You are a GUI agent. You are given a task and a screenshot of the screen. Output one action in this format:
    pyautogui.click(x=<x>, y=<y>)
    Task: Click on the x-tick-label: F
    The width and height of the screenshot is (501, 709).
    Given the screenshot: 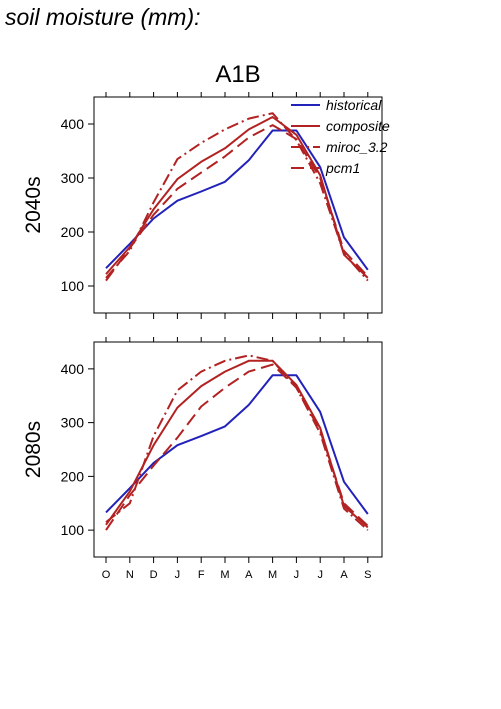 What is the action you would take?
    pyautogui.click(x=201, y=575)
    